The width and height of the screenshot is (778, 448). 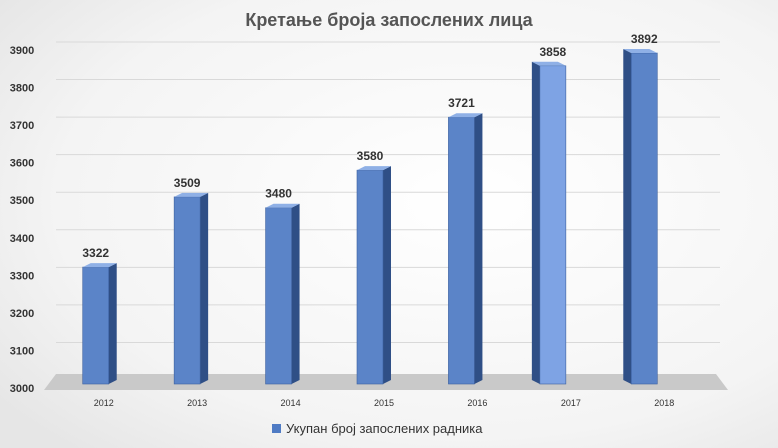 I want to click on data-label: 3892, so click(x=644, y=39).